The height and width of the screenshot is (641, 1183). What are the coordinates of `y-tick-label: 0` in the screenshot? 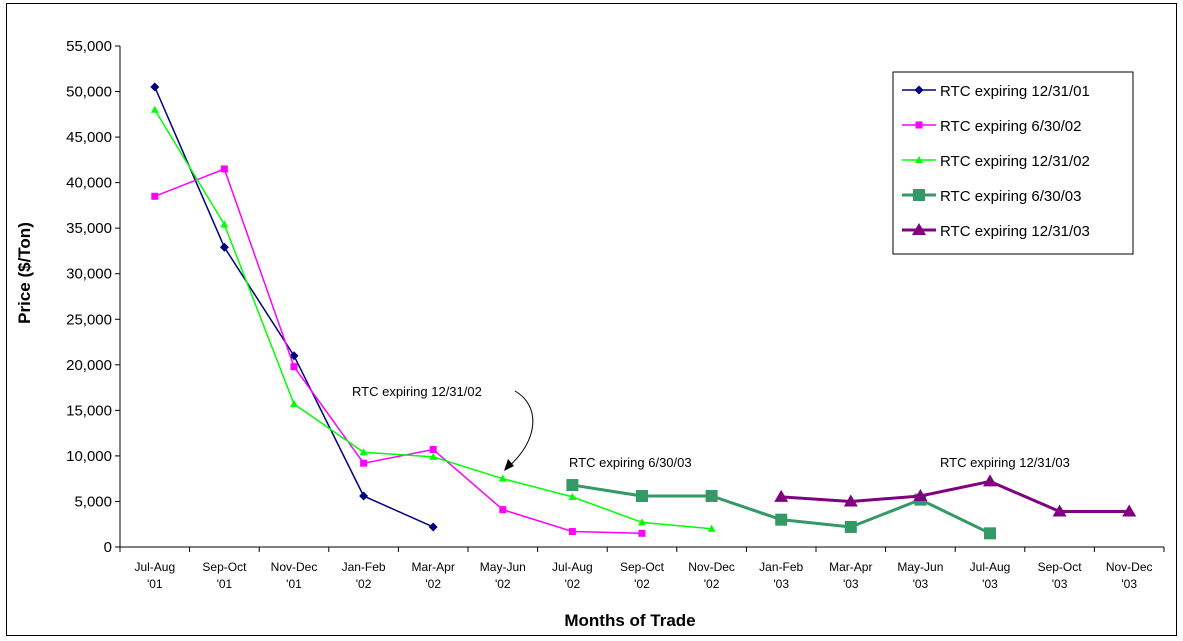 It's located at (108, 547).